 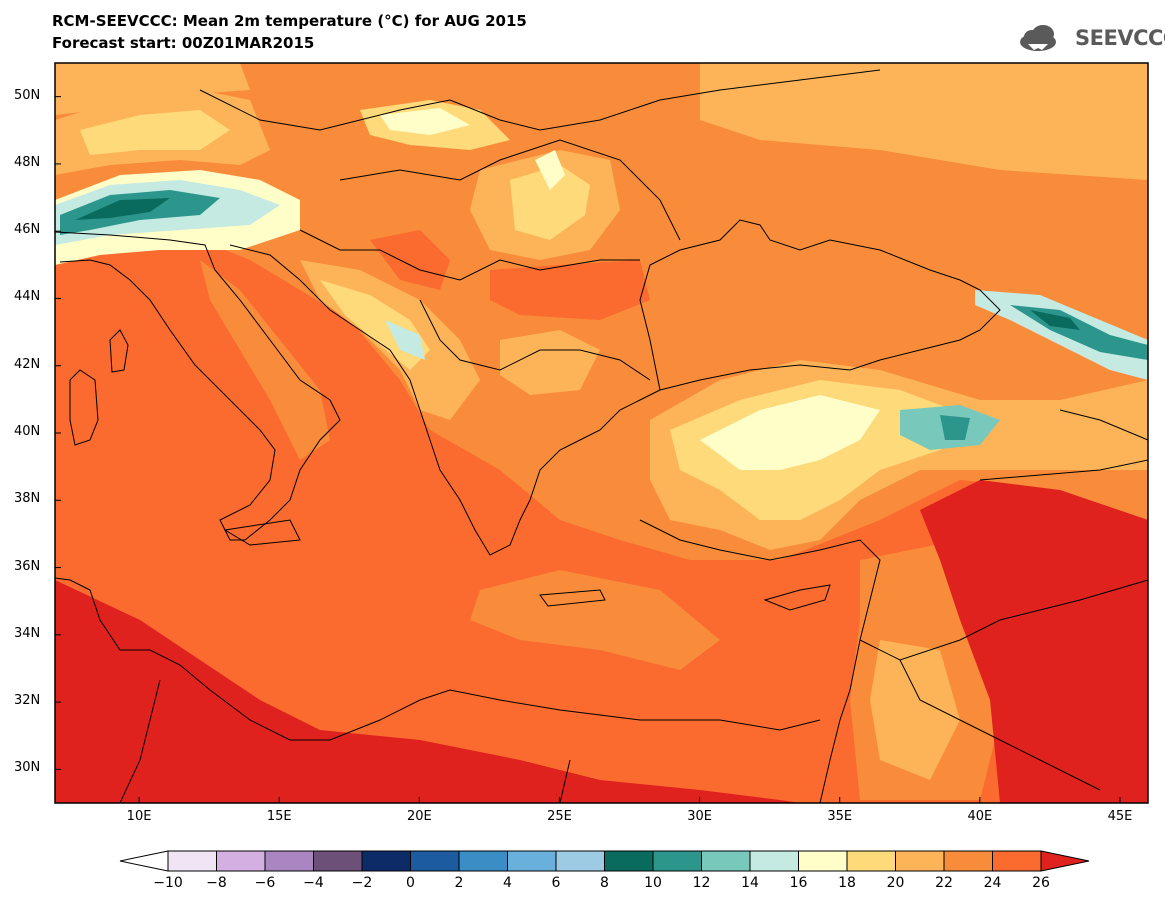 What do you see at coordinates (27, 297) in the screenshot?
I see `lat-label: 44N` at bounding box center [27, 297].